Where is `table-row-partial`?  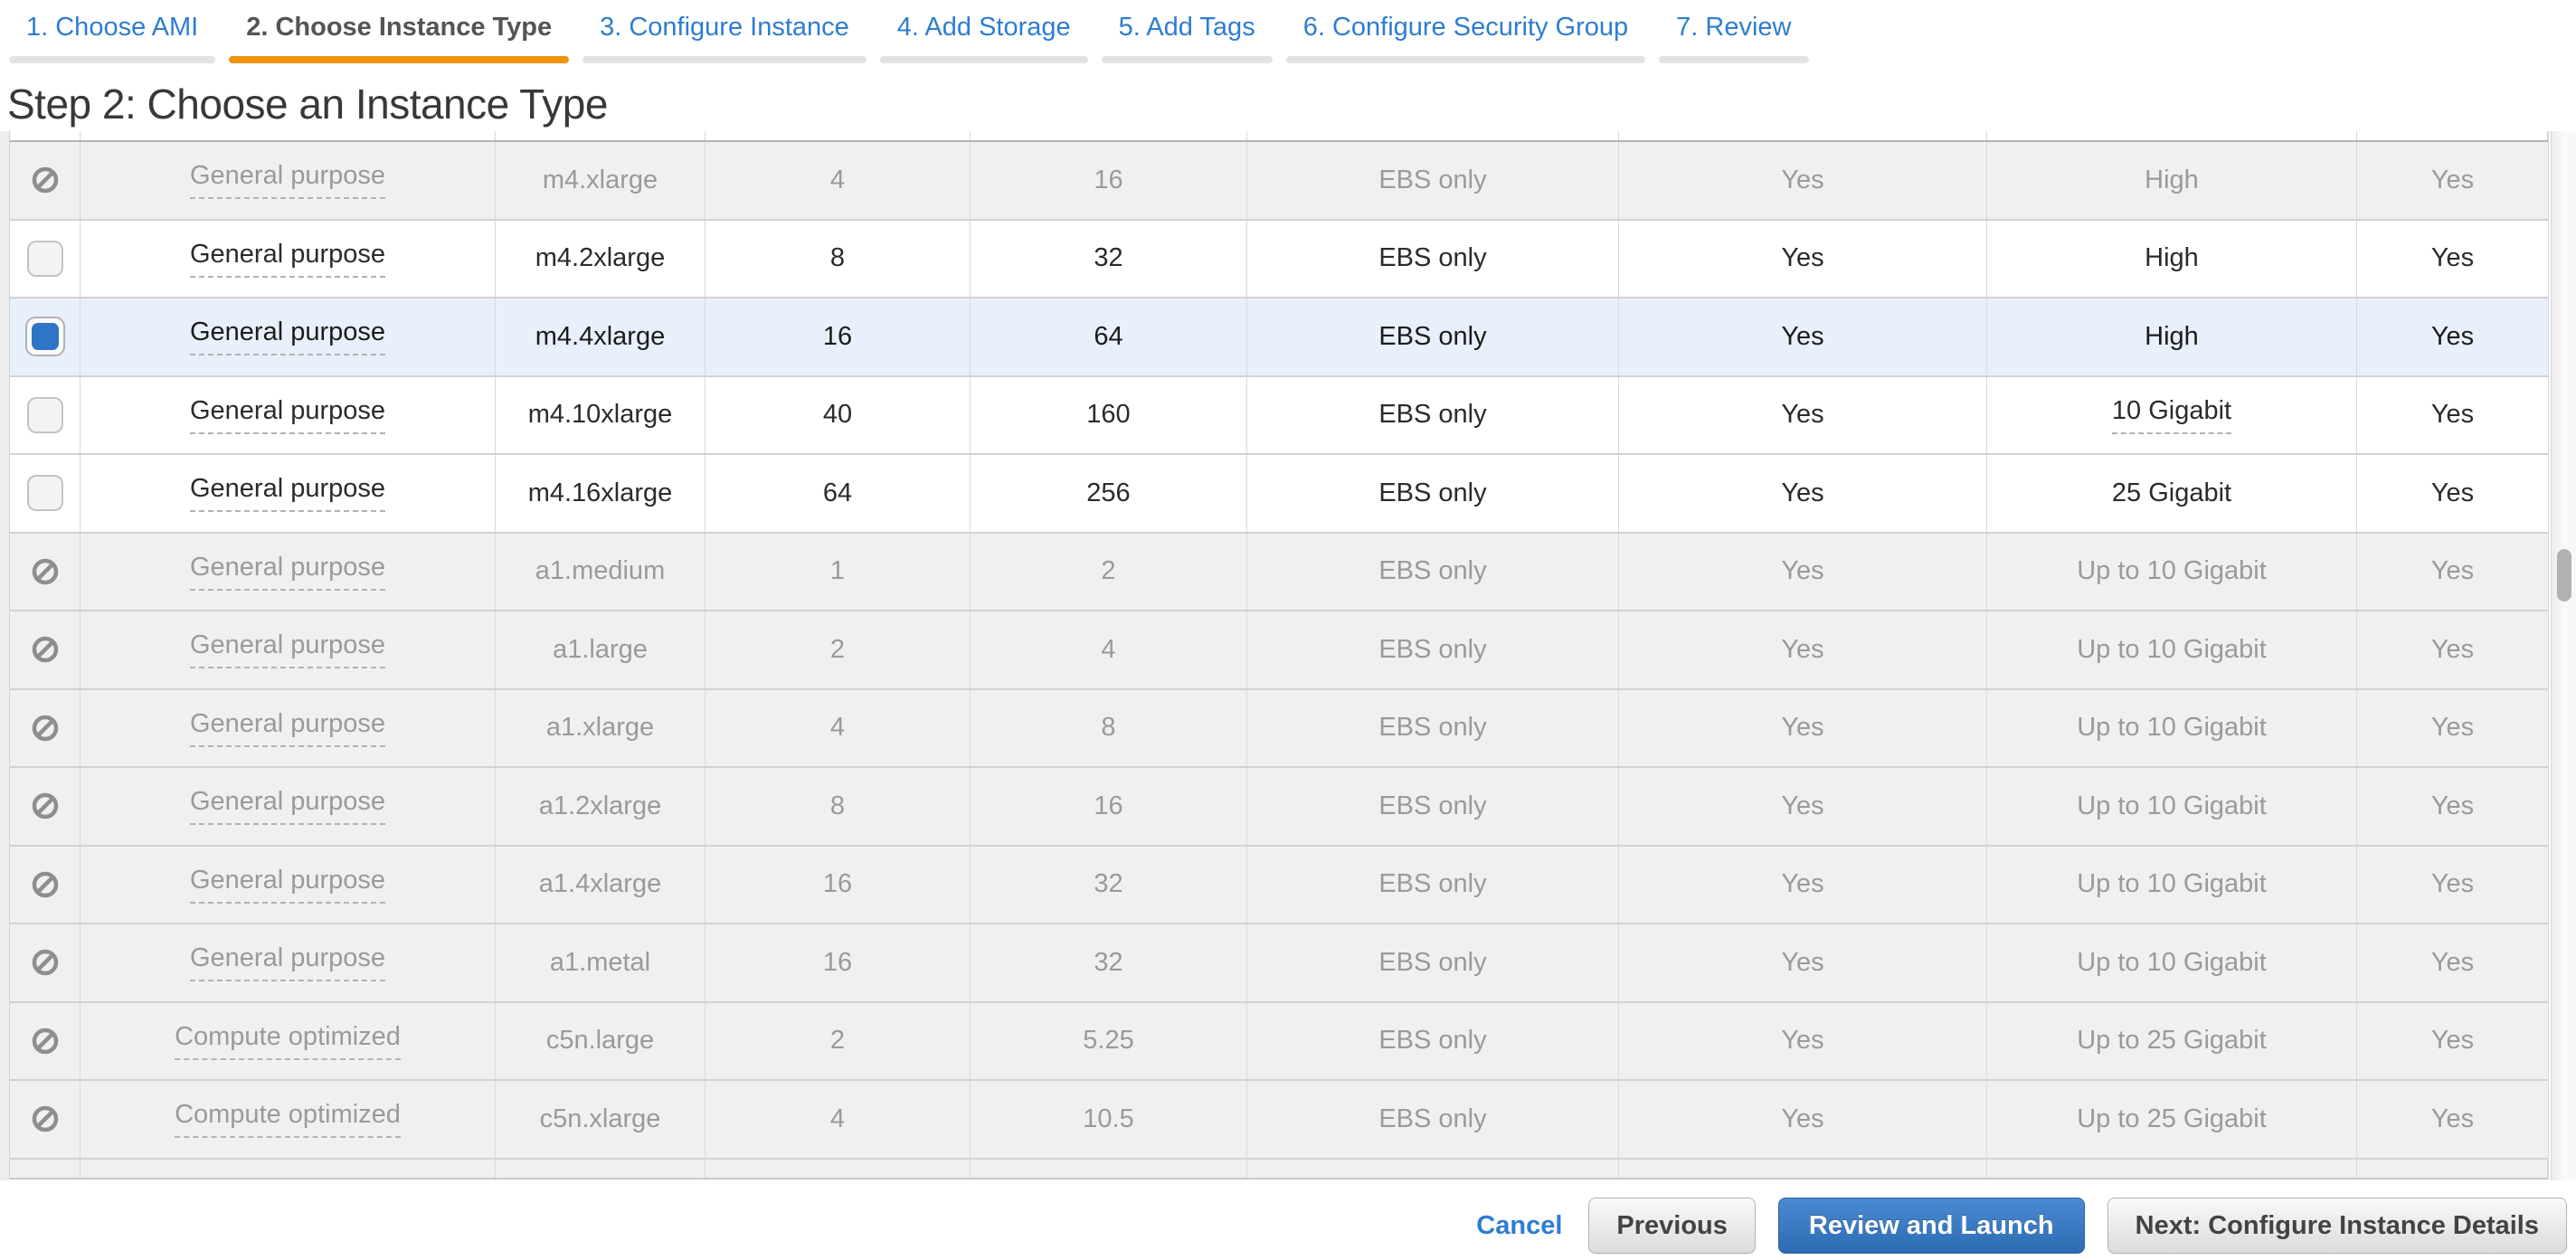 table-row-partial is located at coordinates (1279, 1169).